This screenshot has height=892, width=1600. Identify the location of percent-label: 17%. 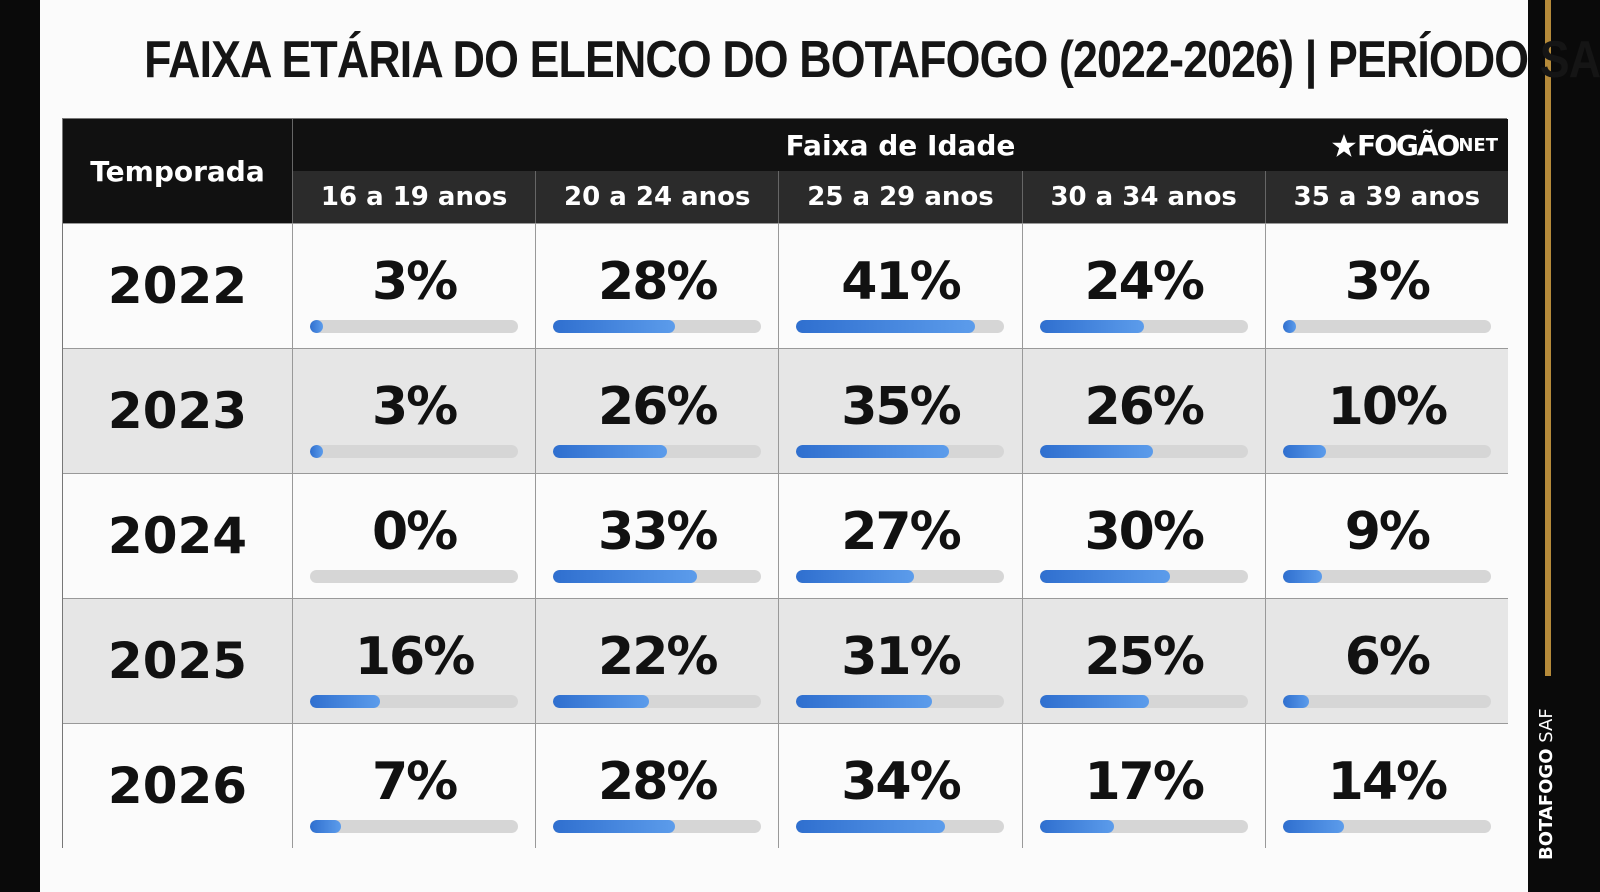
(1144, 782).